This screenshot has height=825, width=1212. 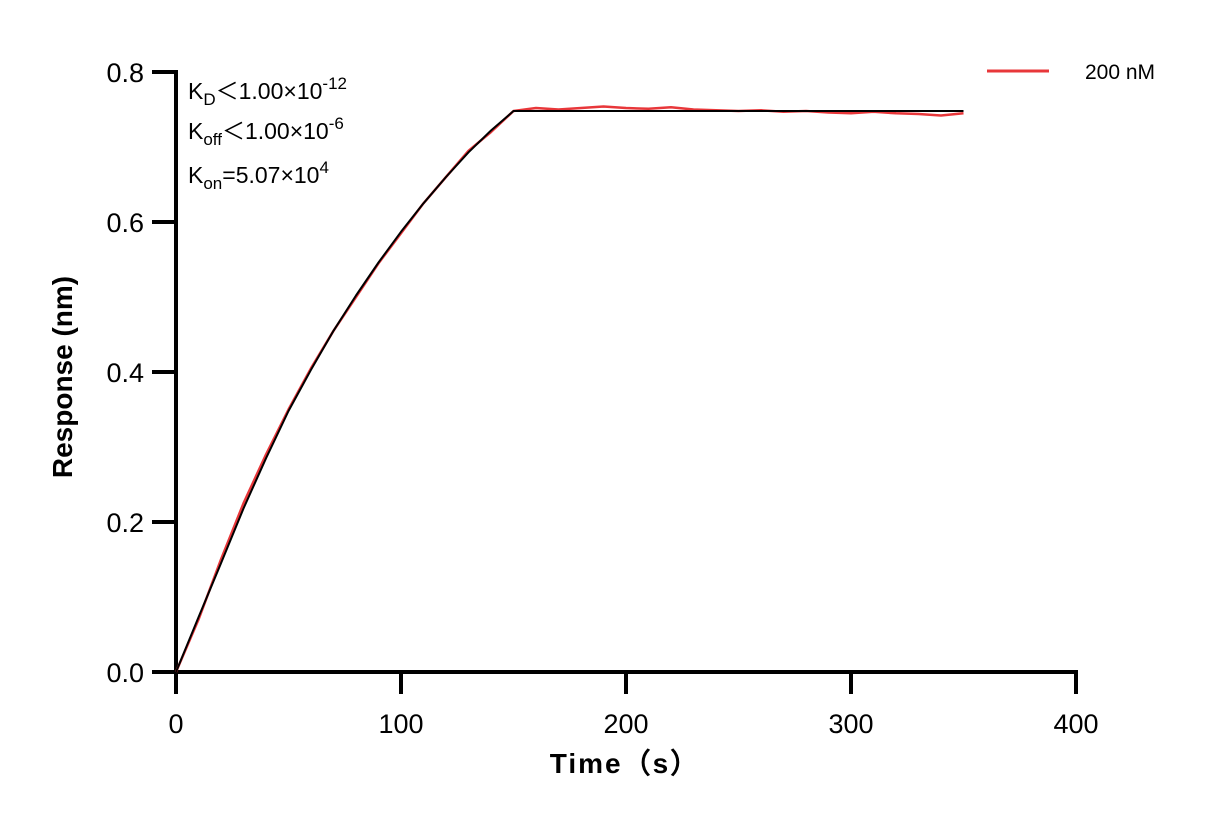 What do you see at coordinates (125, 373) in the screenshot?
I see `y-tick-label: 0.4` at bounding box center [125, 373].